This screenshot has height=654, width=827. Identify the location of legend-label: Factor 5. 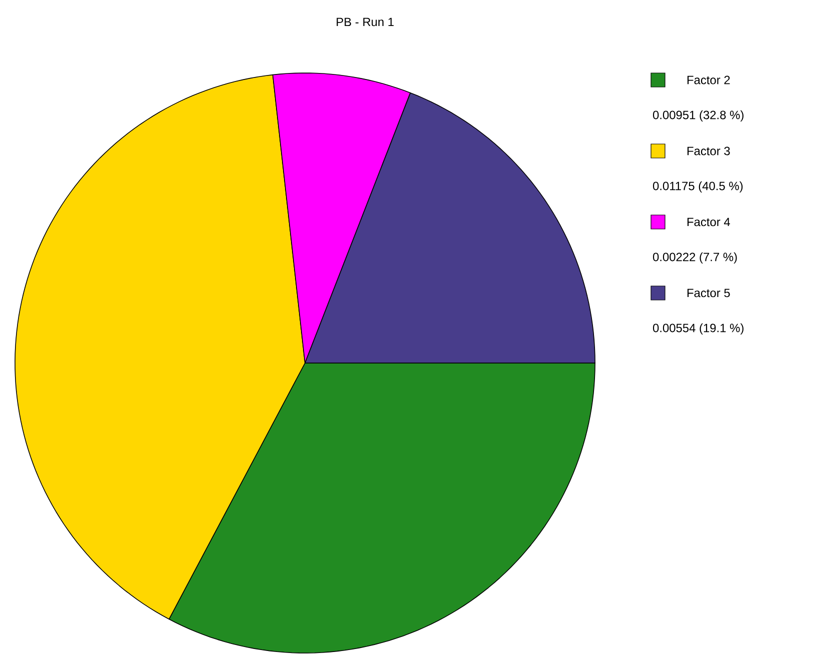
(709, 293).